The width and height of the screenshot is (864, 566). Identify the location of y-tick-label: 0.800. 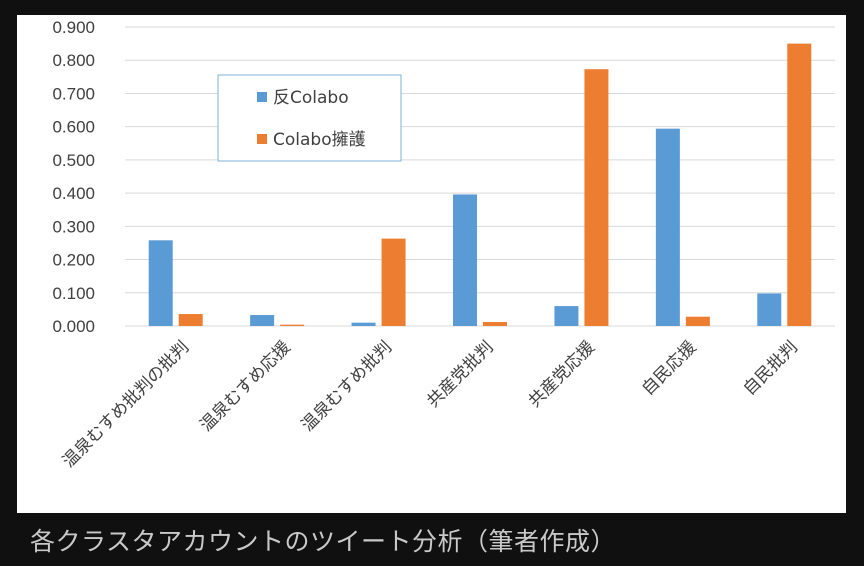
(73, 60).